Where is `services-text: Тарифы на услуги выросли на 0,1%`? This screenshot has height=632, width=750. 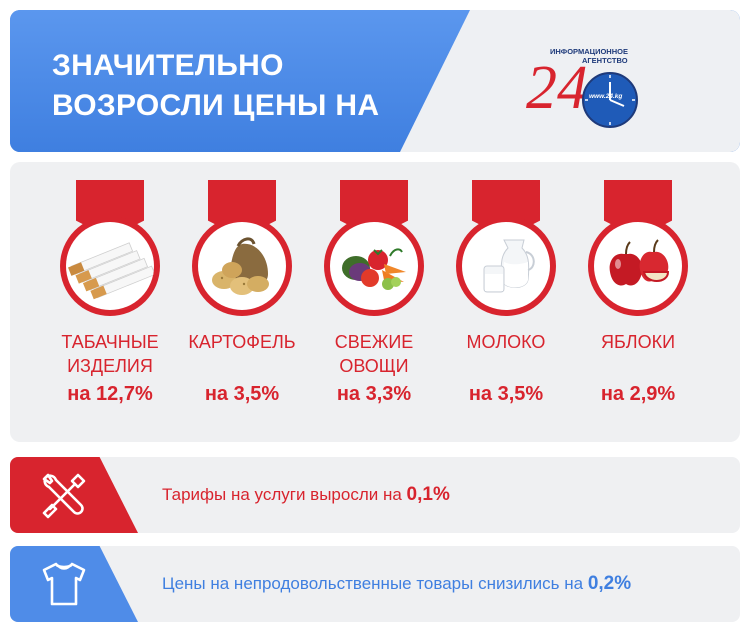
services-text: Тарифы на услуги выросли на 0,1% is located at coordinates (306, 495).